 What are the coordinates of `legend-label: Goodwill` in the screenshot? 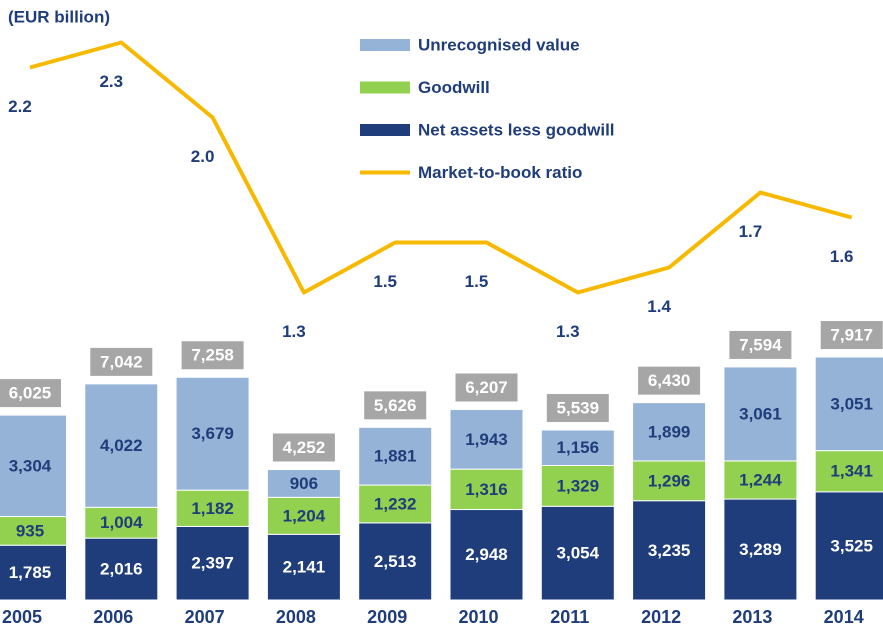 It's located at (454, 87).